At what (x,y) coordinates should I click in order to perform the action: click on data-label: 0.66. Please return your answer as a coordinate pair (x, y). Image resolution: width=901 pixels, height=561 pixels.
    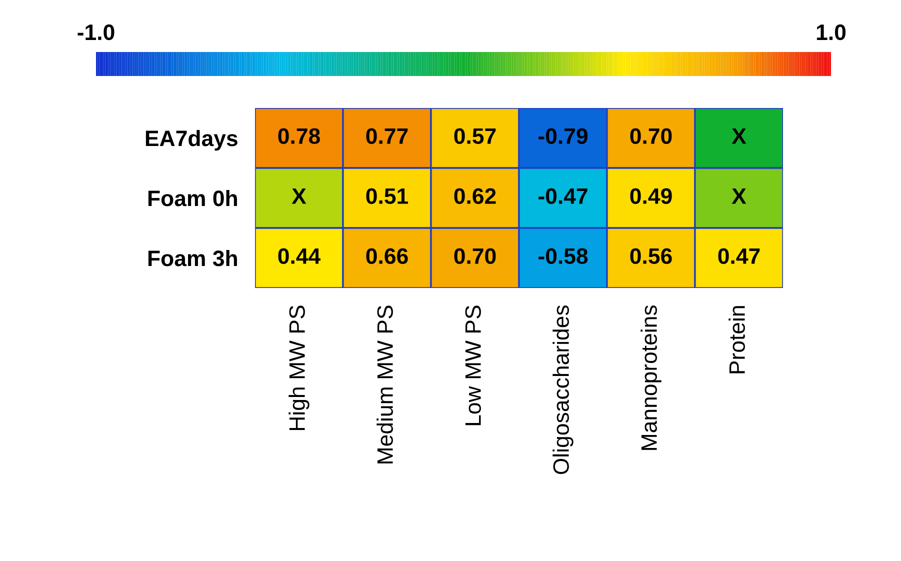
    Looking at the image, I should click on (387, 256).